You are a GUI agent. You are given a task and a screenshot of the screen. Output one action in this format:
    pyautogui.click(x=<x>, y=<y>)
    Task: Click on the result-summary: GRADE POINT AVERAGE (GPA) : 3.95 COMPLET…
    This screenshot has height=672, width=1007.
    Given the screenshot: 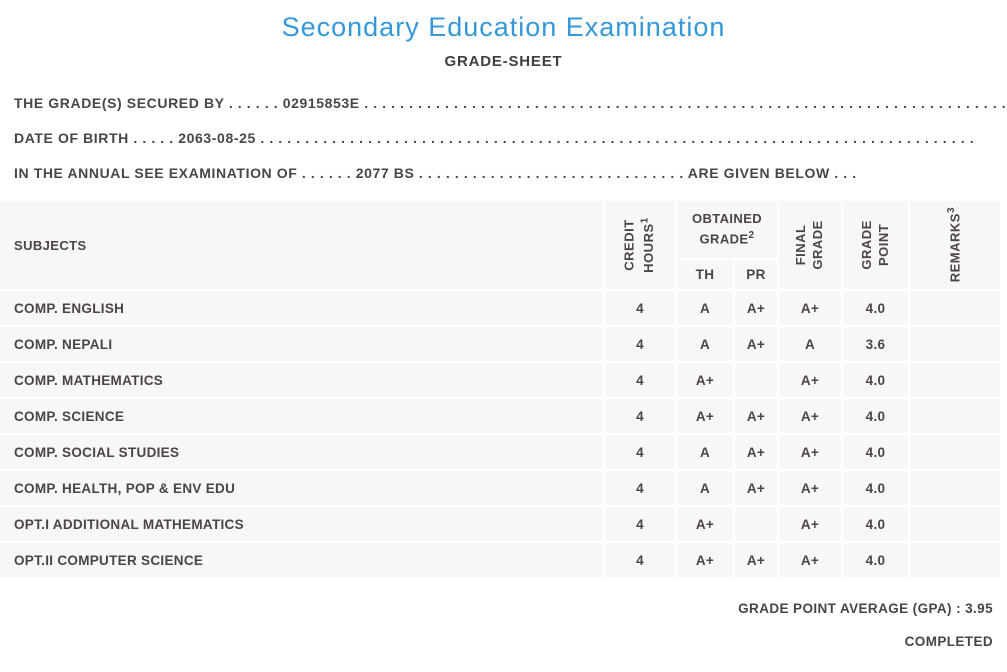 What is the action you would take?
    pyautogui.click(x=503, y=625)
    